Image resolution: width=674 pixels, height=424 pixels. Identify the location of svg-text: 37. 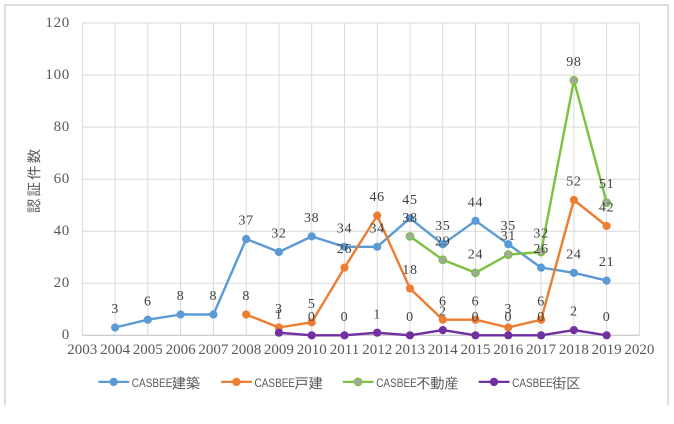
(245, 221).